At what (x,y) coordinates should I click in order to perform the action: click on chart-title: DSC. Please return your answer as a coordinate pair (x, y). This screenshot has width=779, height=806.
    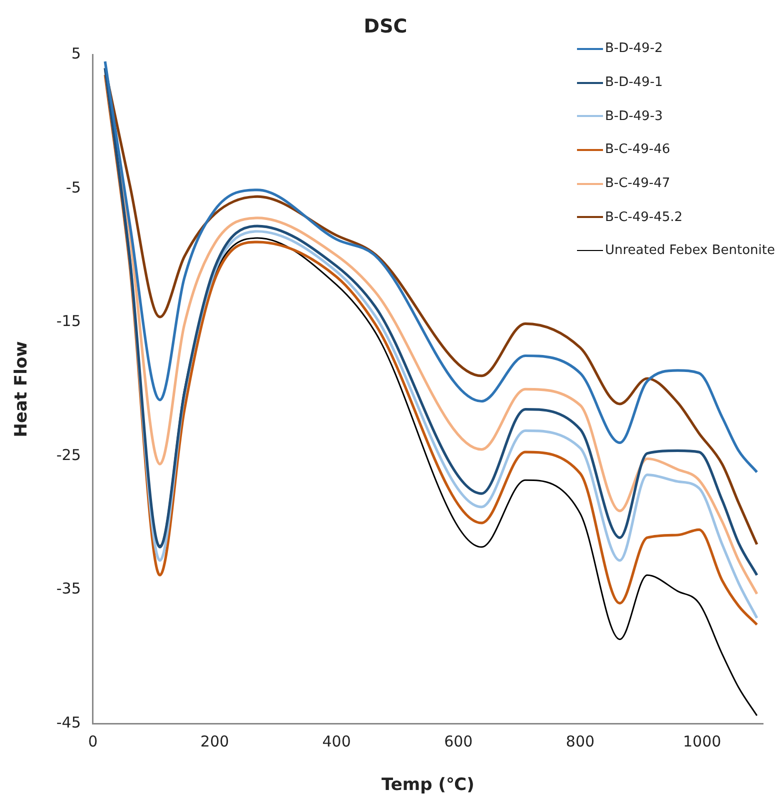
    Looking at the image, I should click on (386, 26).